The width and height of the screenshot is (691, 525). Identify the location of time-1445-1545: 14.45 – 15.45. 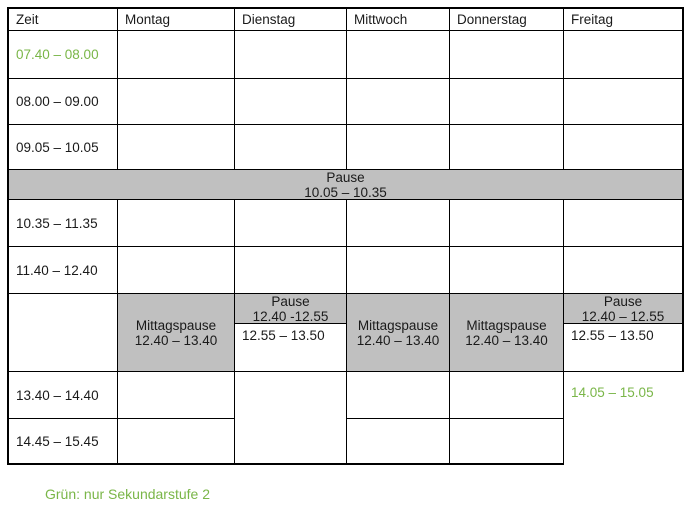
(63, 442).